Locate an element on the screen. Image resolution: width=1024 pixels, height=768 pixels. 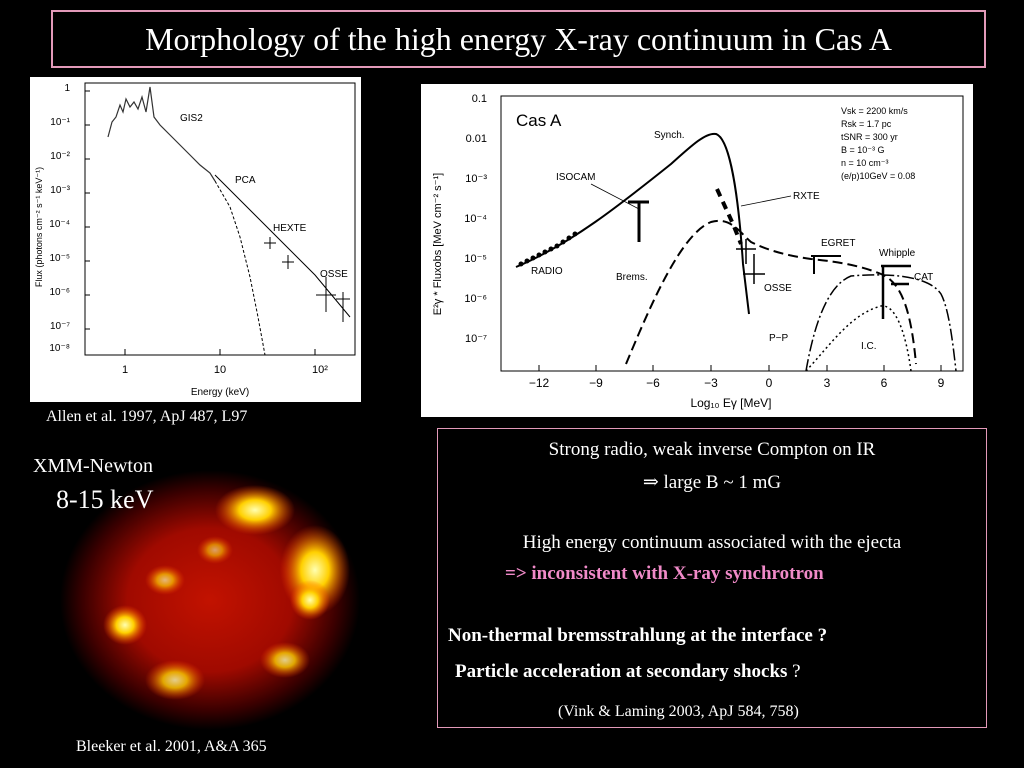
synch-label: Synch. is located at coordinates (669, 135).